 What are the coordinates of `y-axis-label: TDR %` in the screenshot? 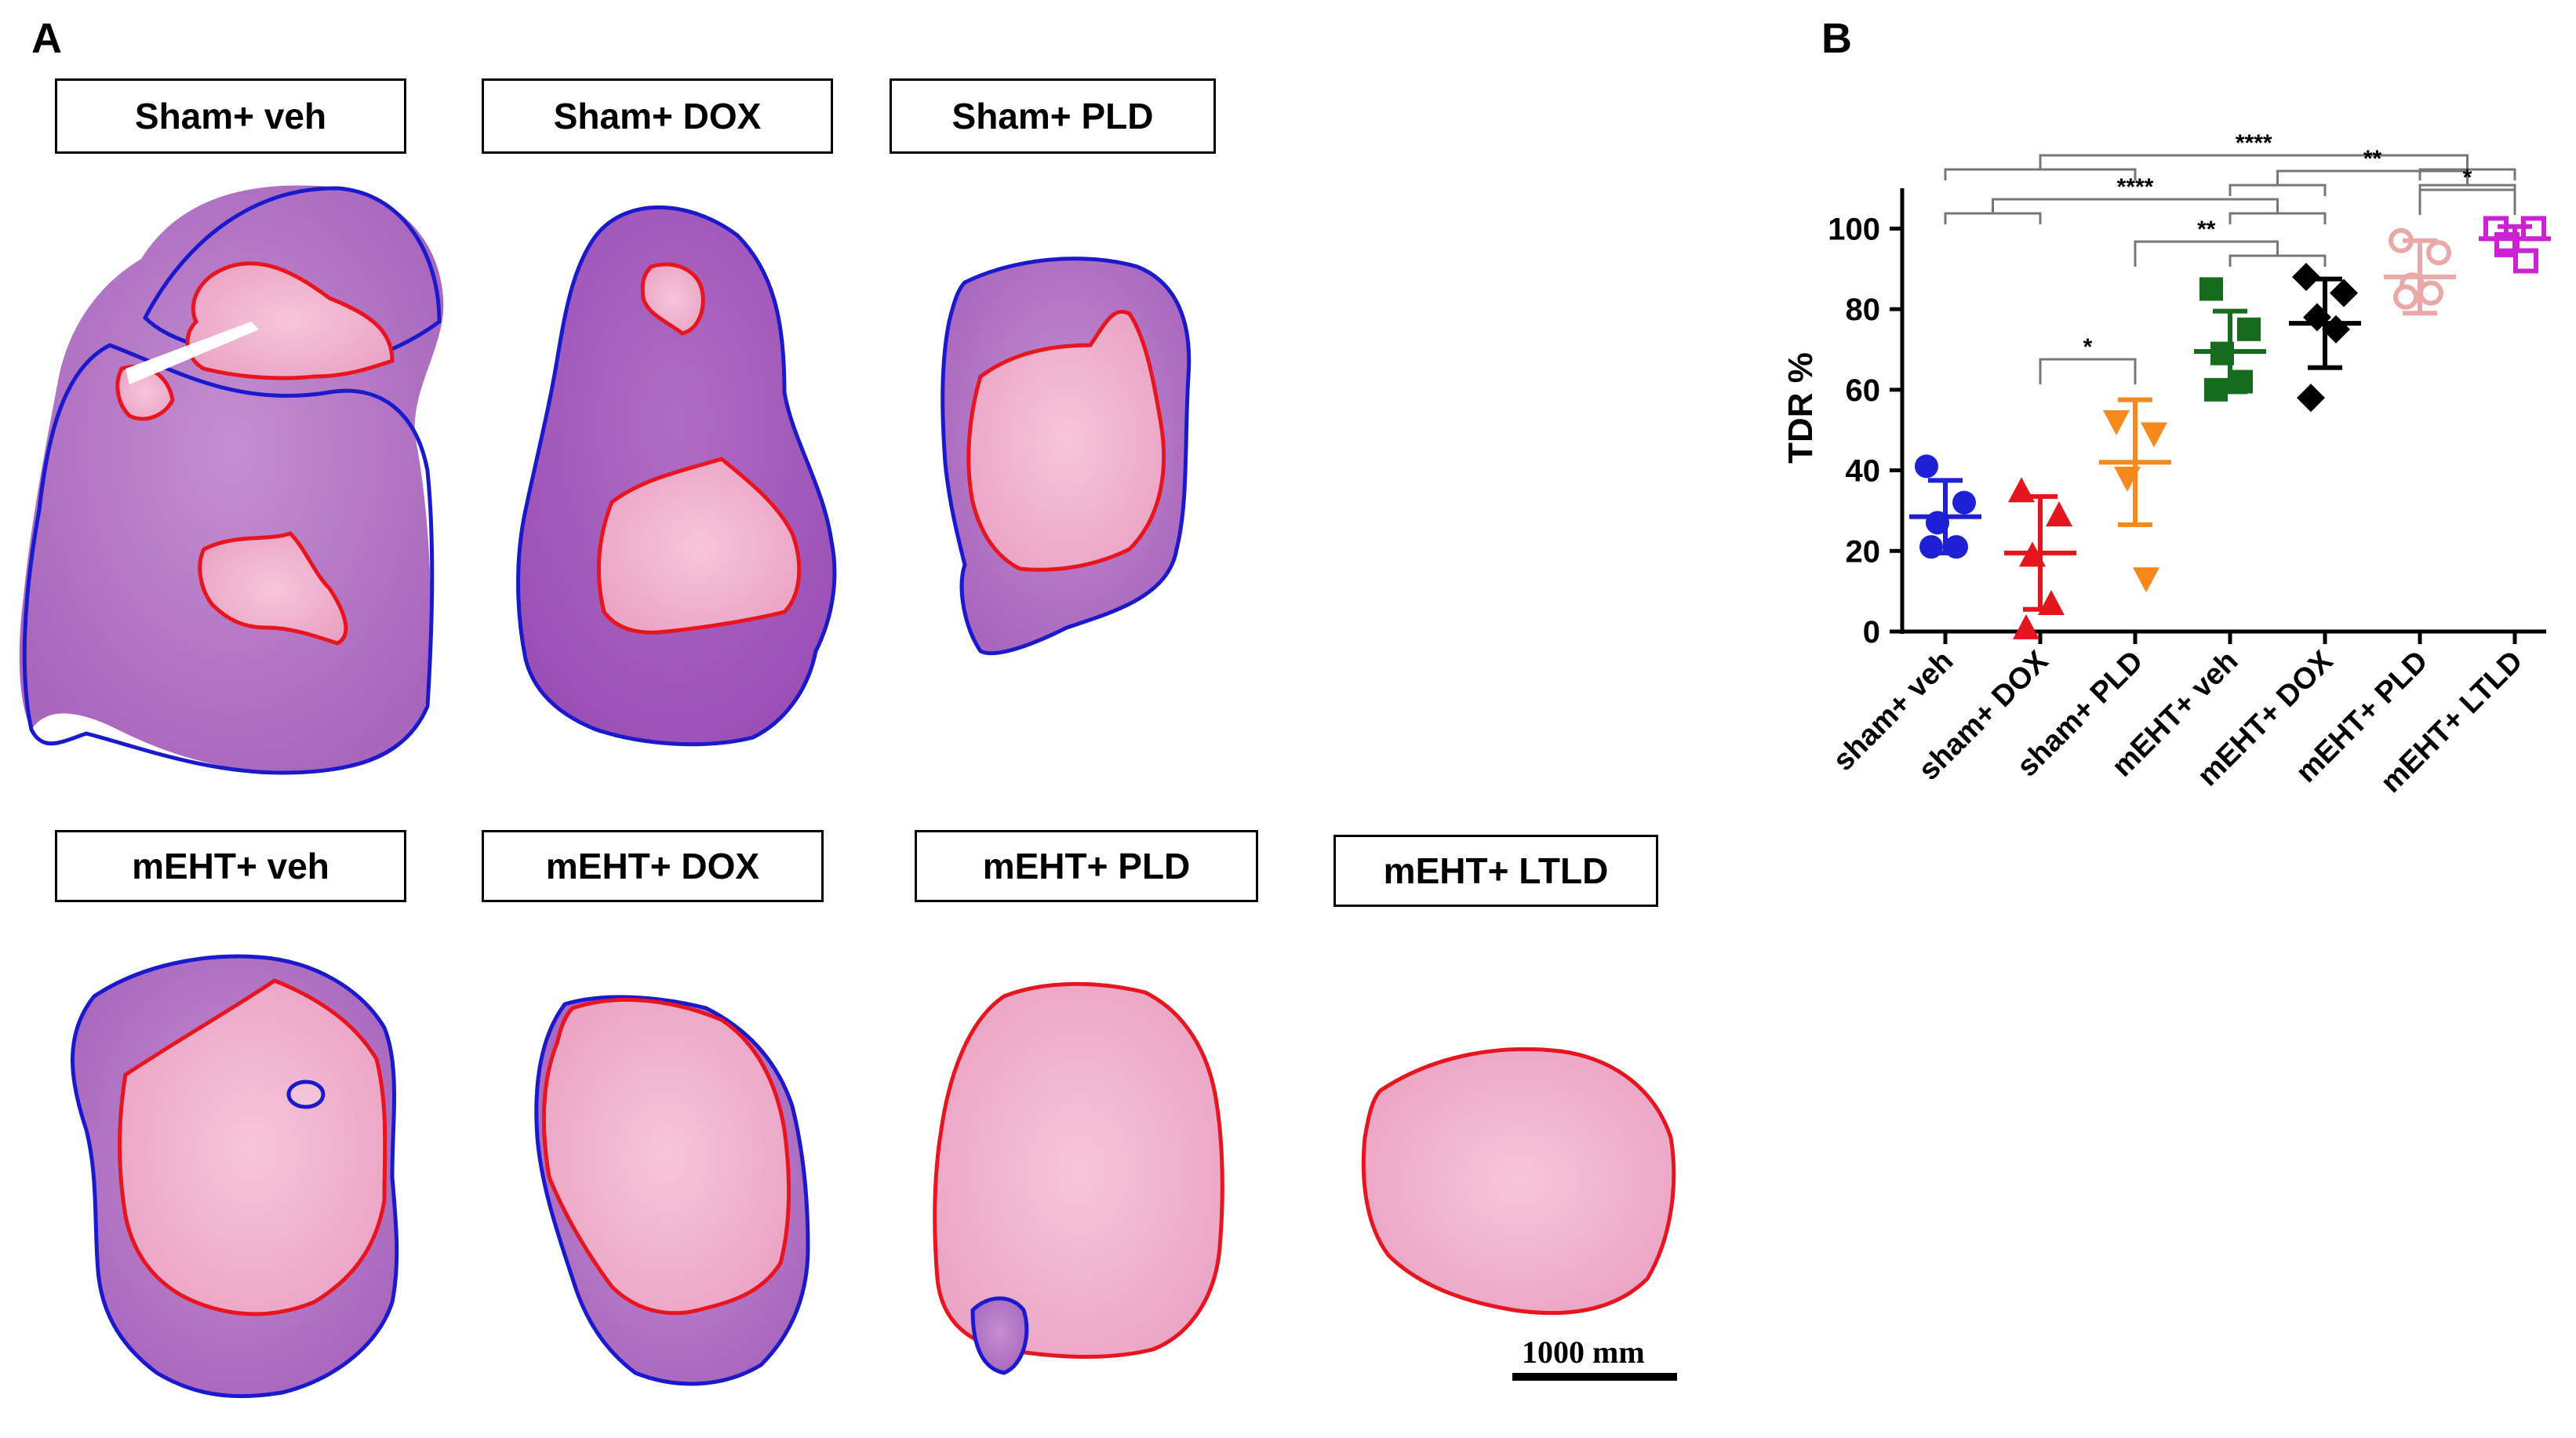 It's located at (1800, 408).